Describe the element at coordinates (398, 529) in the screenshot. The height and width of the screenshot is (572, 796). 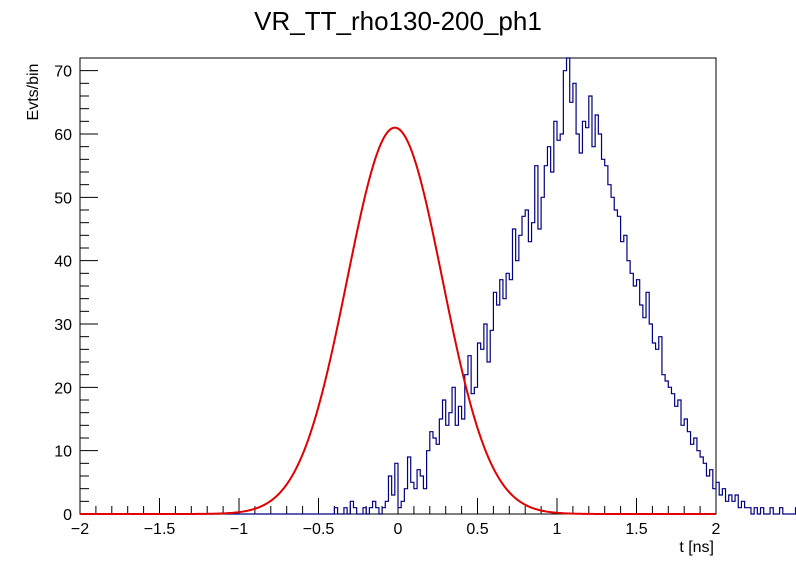
I see `x-tick-label: 0` at that location.